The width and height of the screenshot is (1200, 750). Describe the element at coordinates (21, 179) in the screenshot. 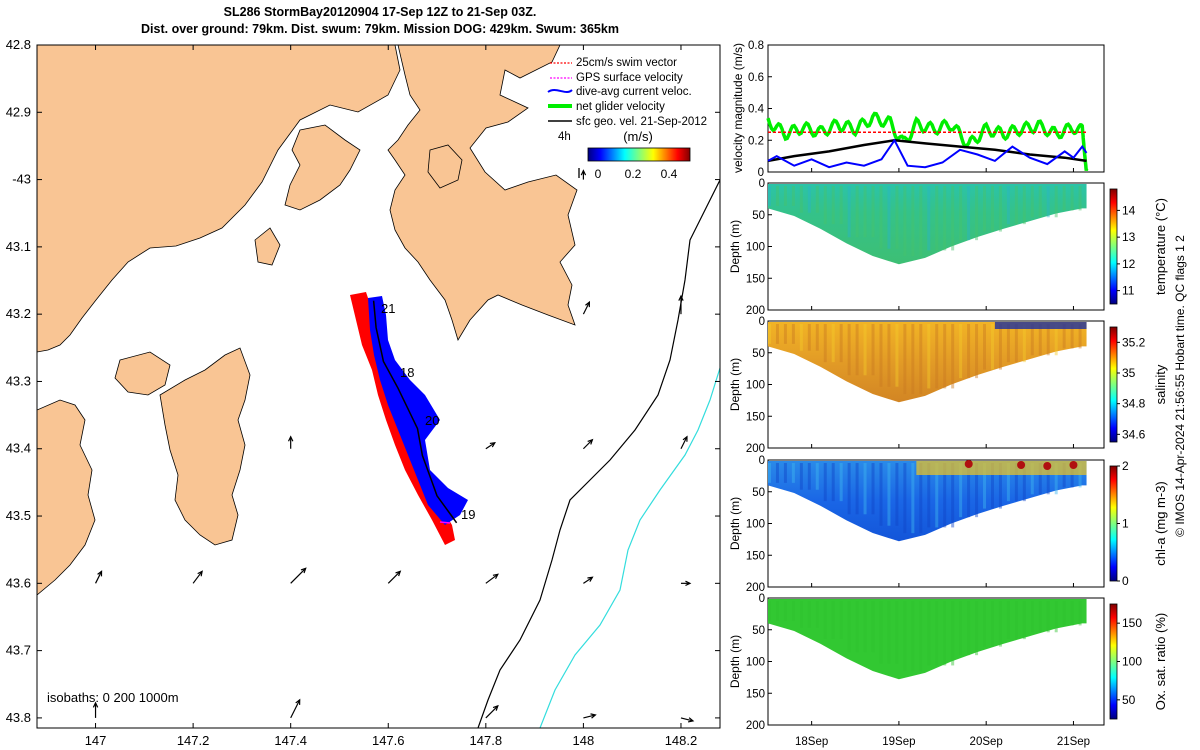

I see `lat-tick-label: -43` at that location.